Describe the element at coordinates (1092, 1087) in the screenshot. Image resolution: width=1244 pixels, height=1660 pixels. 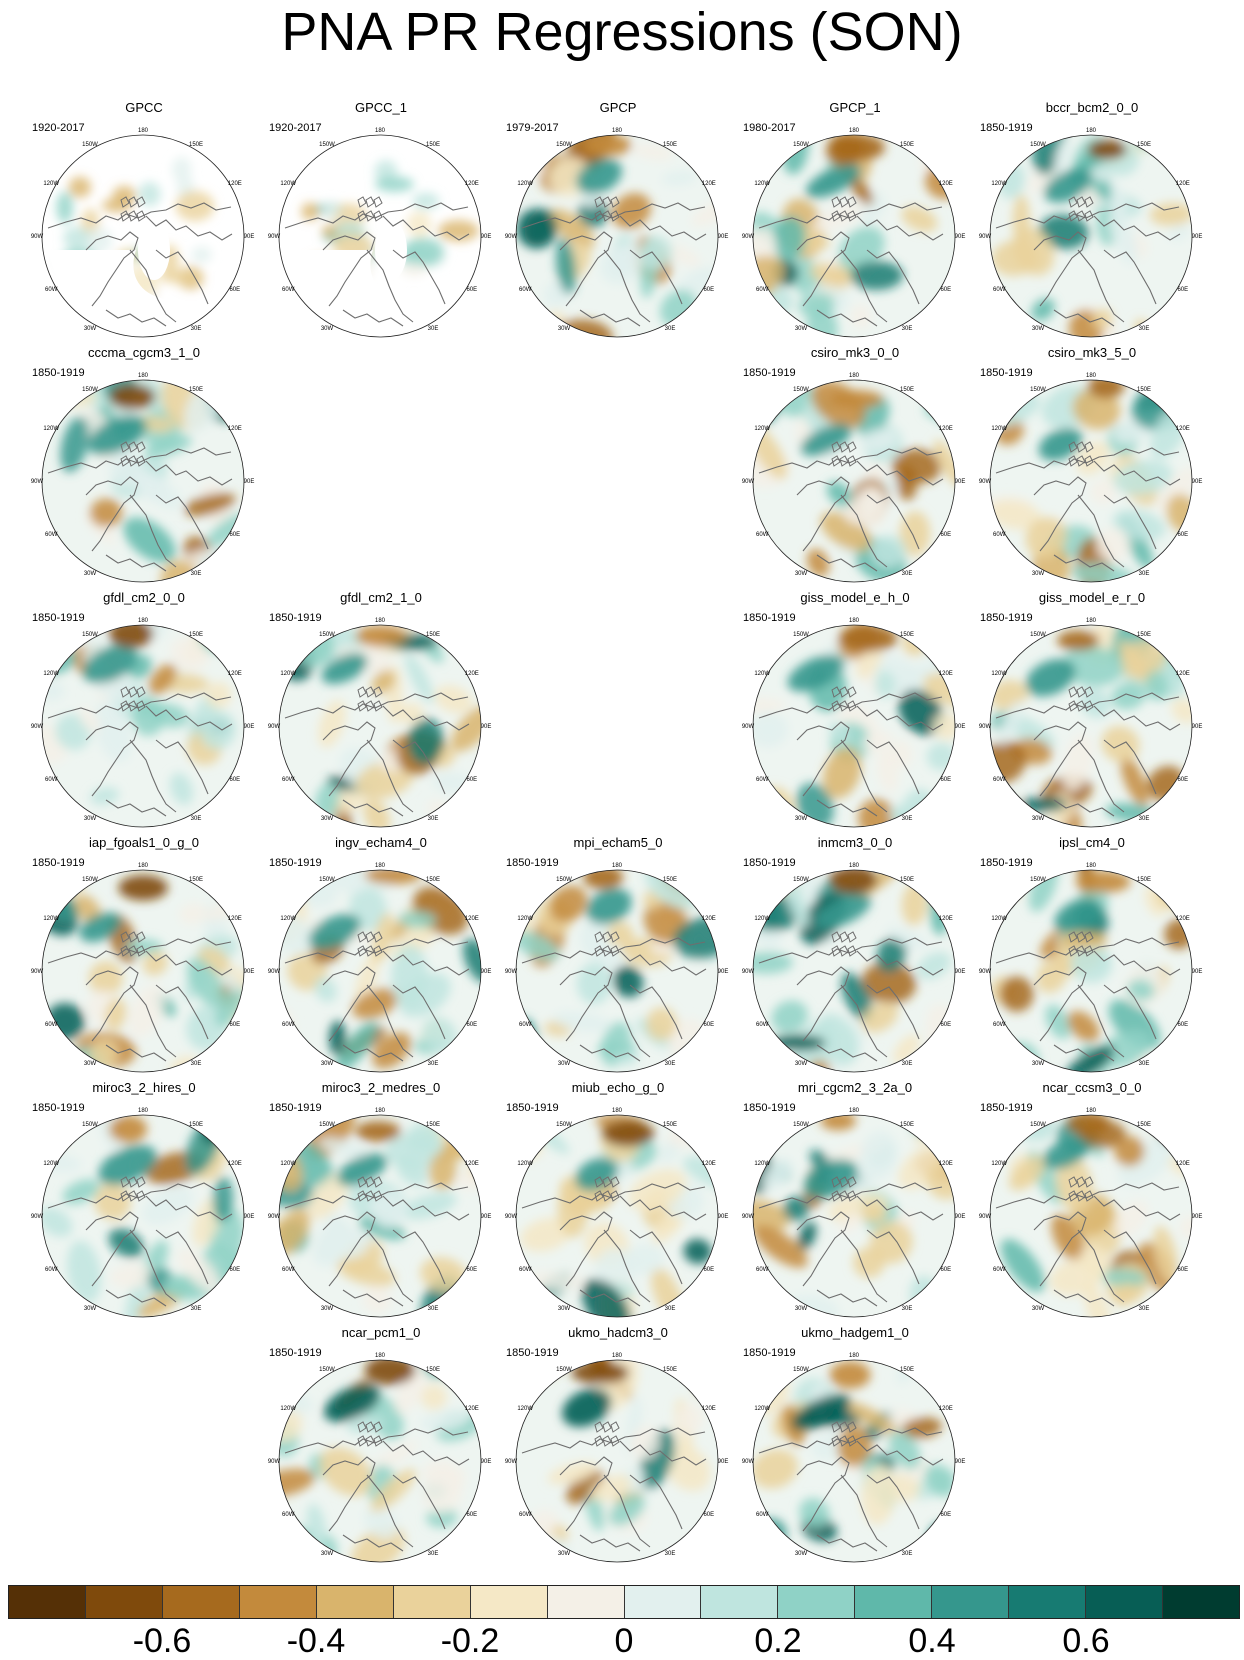
I see `panel-title: ncar_ccsm3_0_0` at that location.